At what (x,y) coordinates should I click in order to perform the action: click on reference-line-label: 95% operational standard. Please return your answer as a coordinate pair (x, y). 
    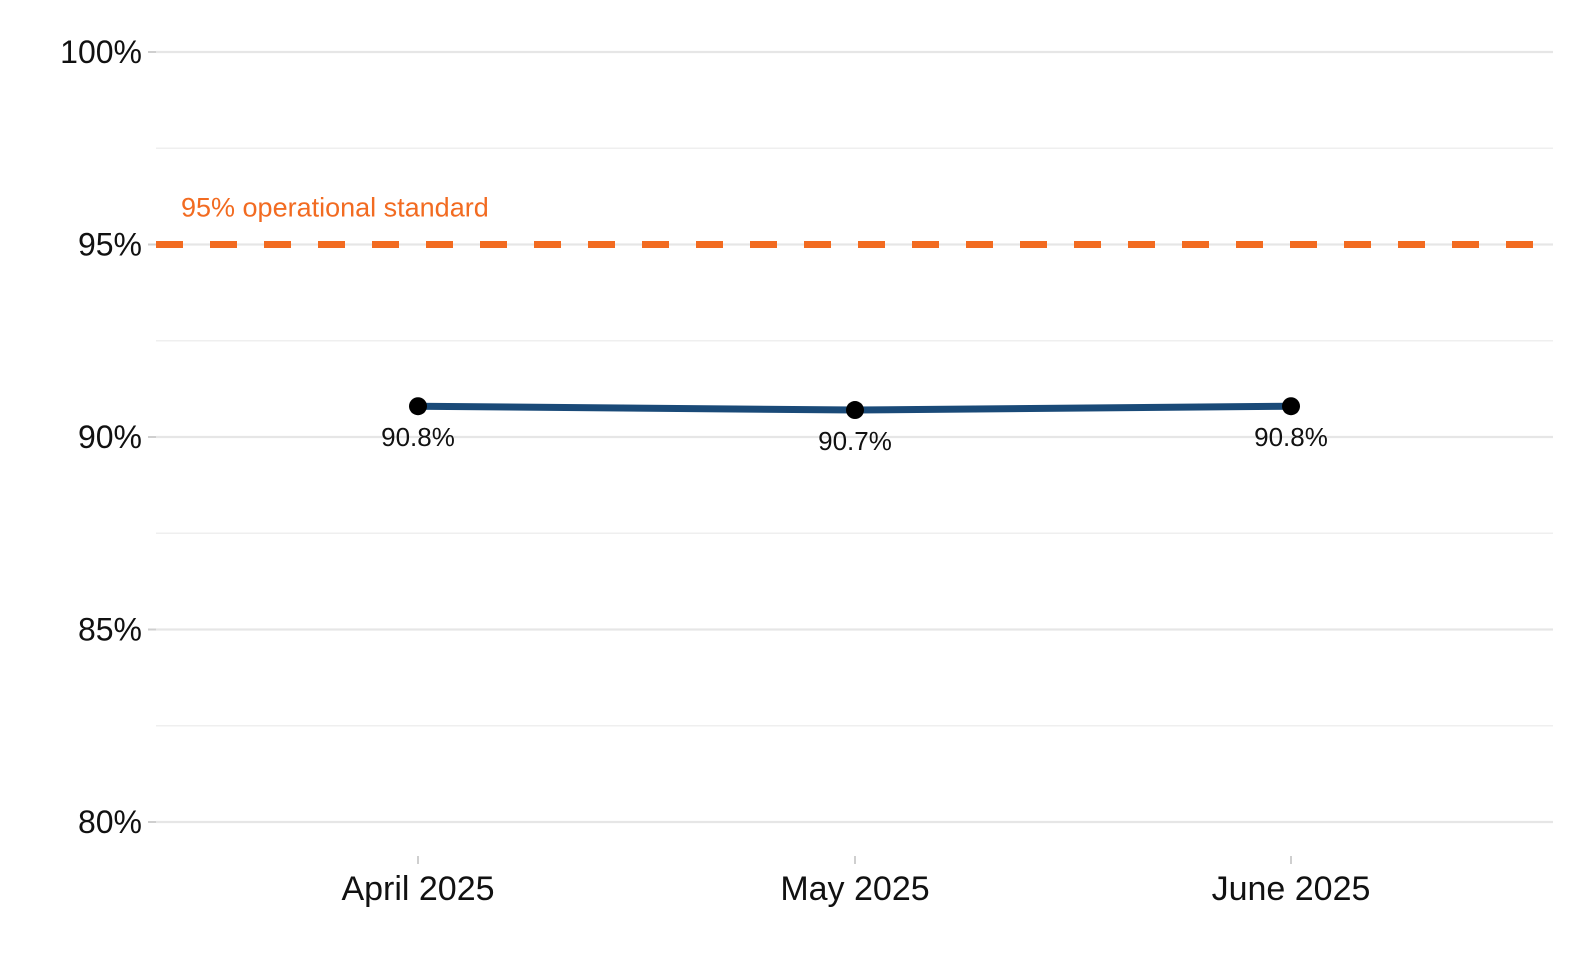
    Looking at the image, I should click on (335, 208).